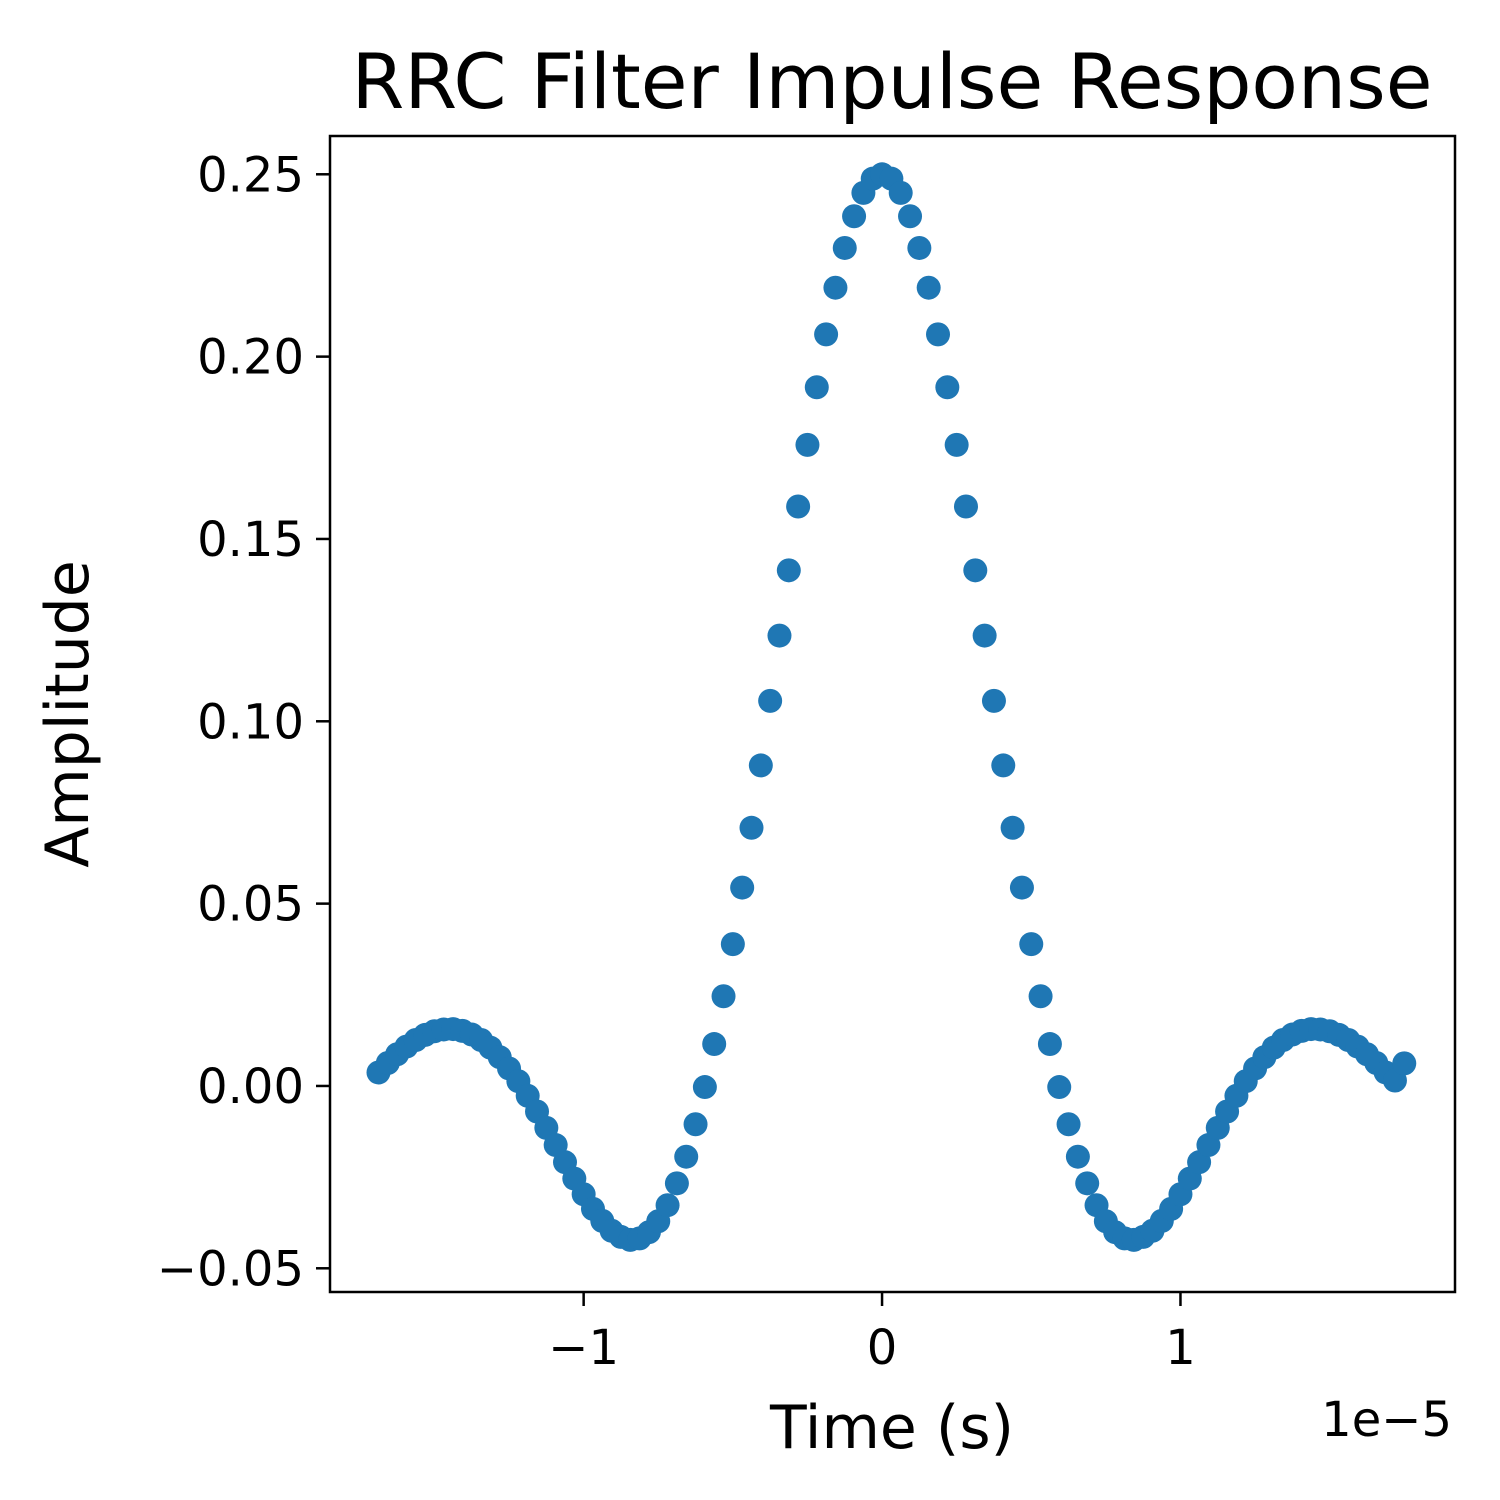 The height and width of the screenshot is (1500, 1500). Describe the element at coordinates (250, 1087) in the screenshot. I see `y-tick-label: 0.00` at that location.